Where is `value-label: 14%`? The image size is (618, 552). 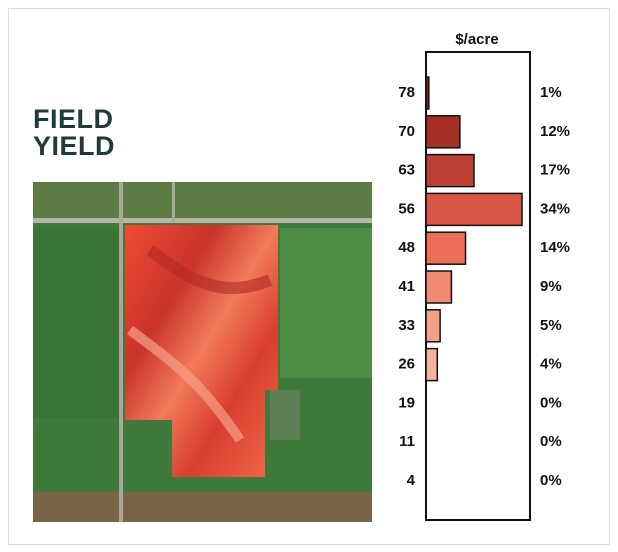
value-label: 14% is located at coordinates (555, 247).